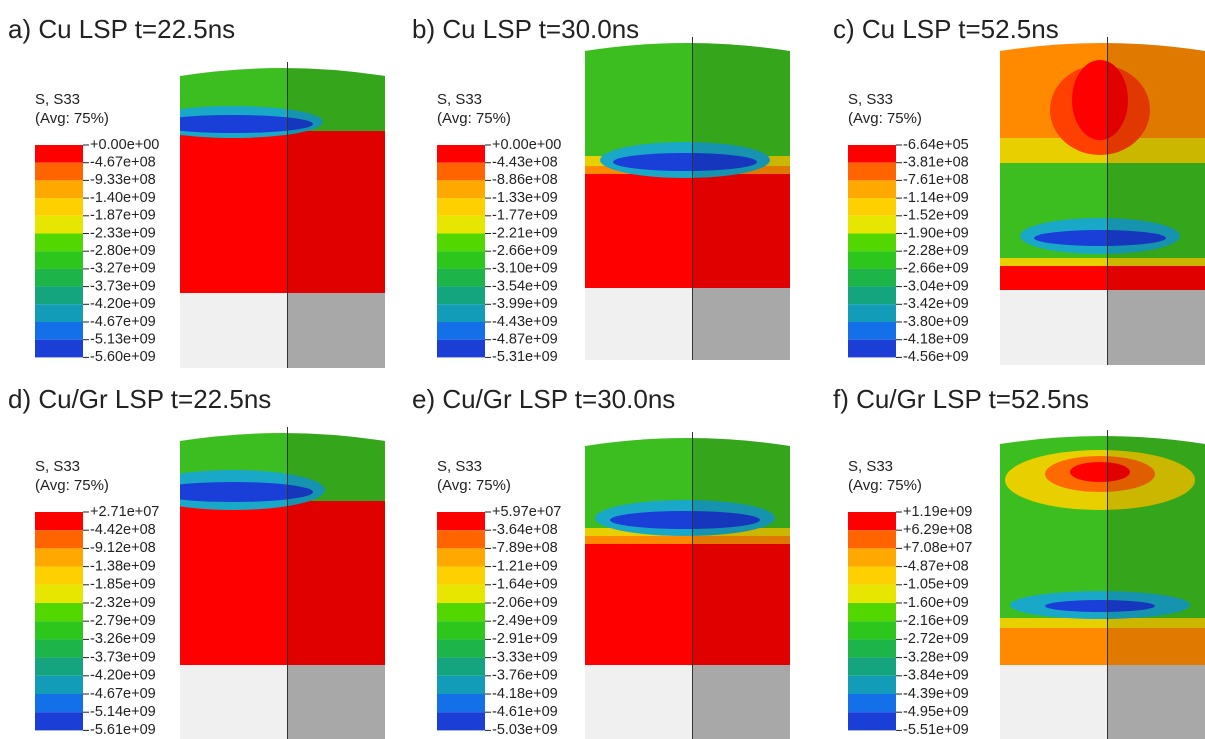 The width and height of the screenshot is (1205, 739). Describe the element at coordinates (526, 512) in the screenshot. I see `legend-label: +5.97e+07` at that location.